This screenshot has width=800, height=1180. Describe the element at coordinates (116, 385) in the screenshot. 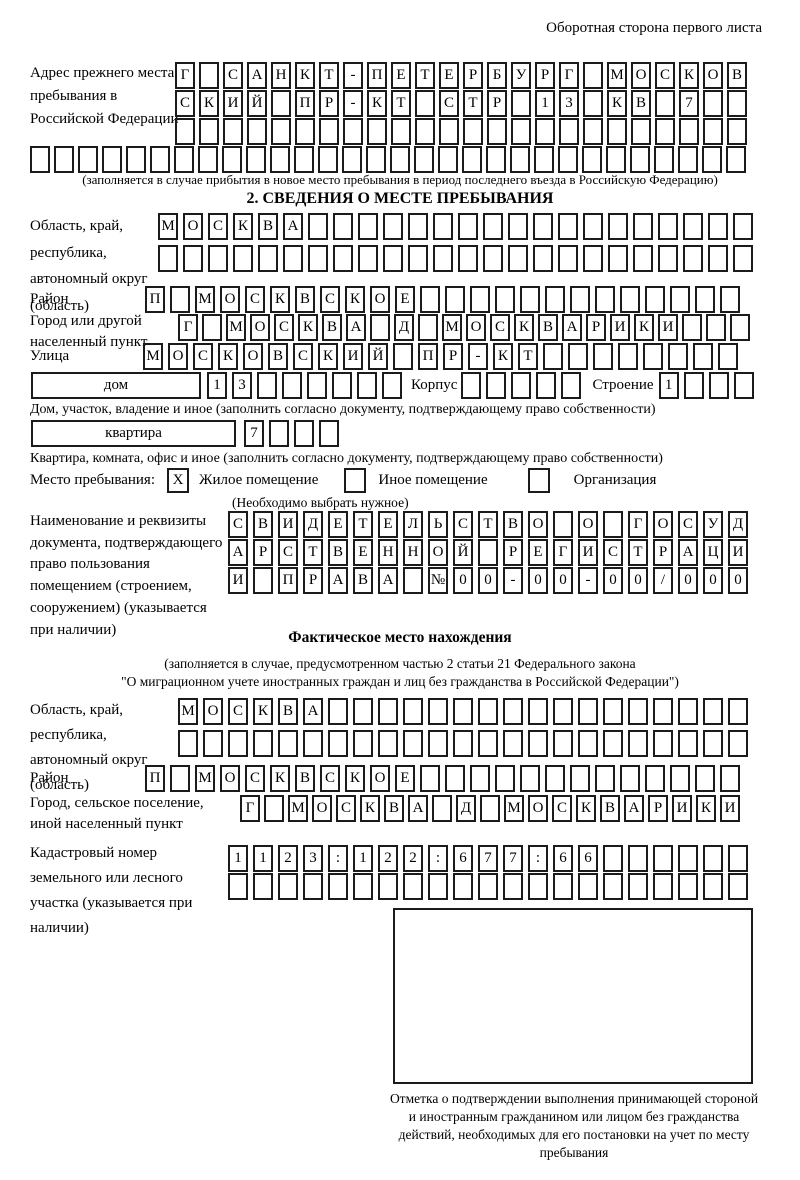

I see `house-type-box: дом` at that location.